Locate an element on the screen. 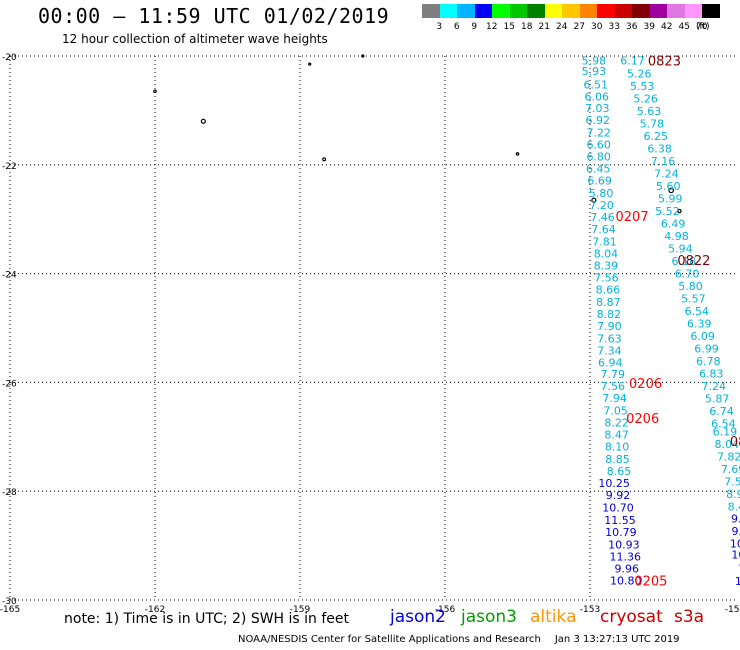 This screenshot has width=740, height=650. wave-height-label: 10.93 is located at coordinates (624, 545).